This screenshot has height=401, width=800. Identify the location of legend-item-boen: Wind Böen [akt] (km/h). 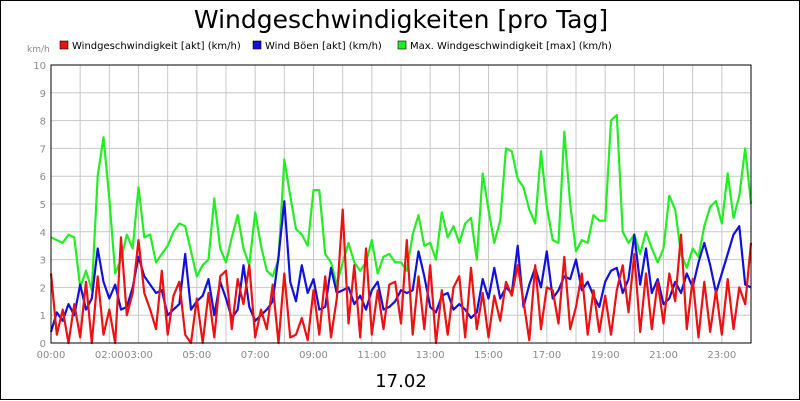
(317, 46).